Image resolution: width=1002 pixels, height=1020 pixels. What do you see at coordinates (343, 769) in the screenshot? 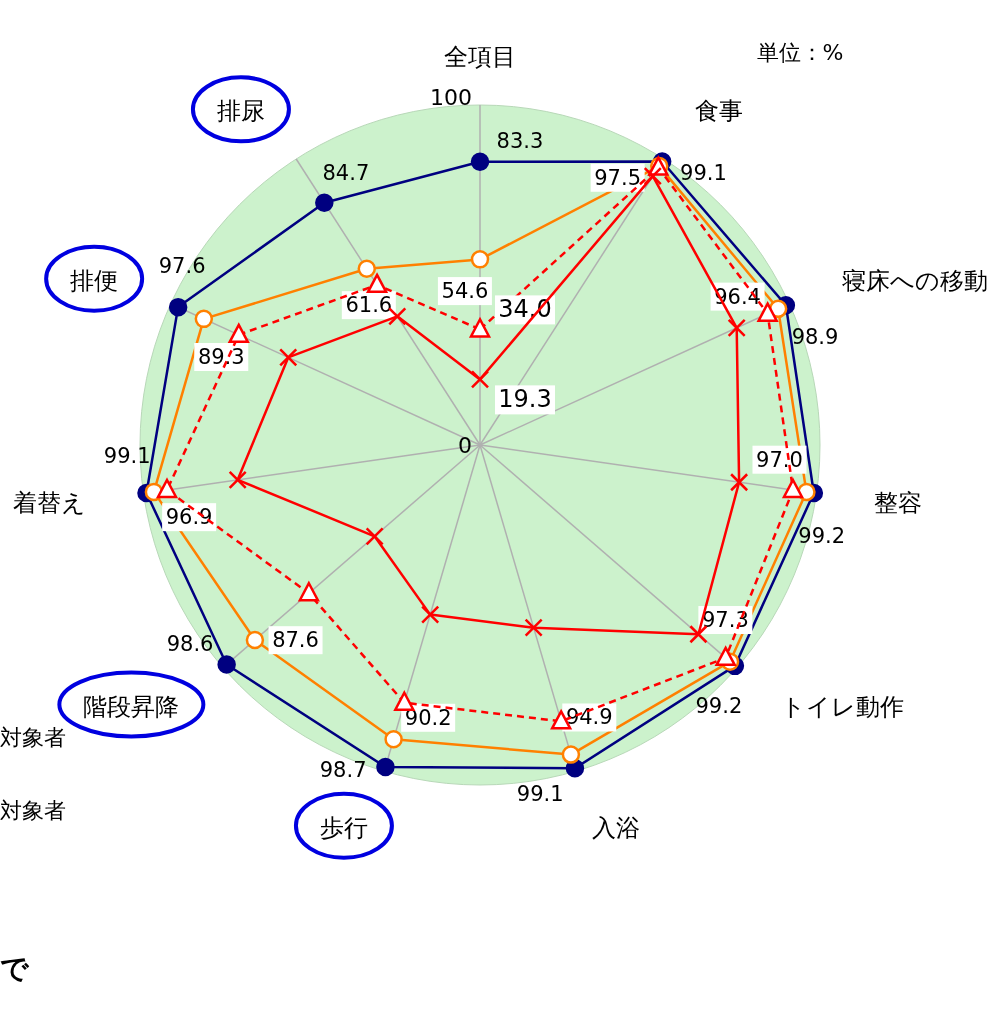
I see `data-label: 98.7` at bounding box center [343, 769].